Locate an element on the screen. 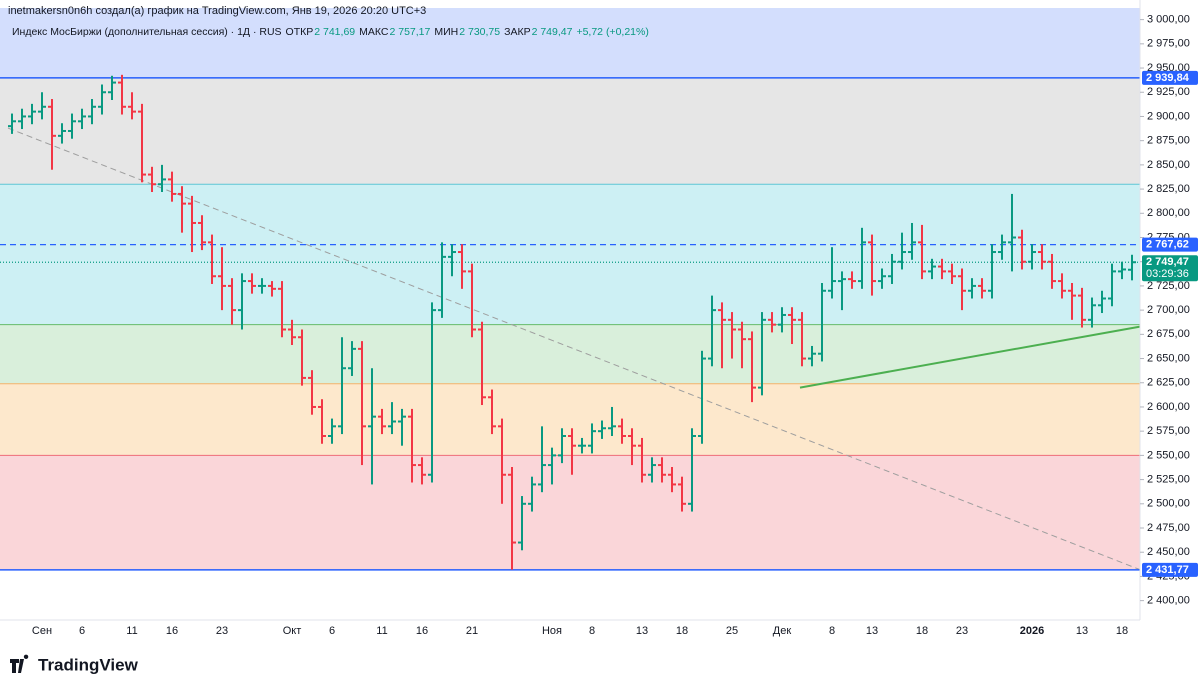 This screenshot has width=1200, height=689. y-tick-label: 2 900,00 is located at coordinates (1168, 116).